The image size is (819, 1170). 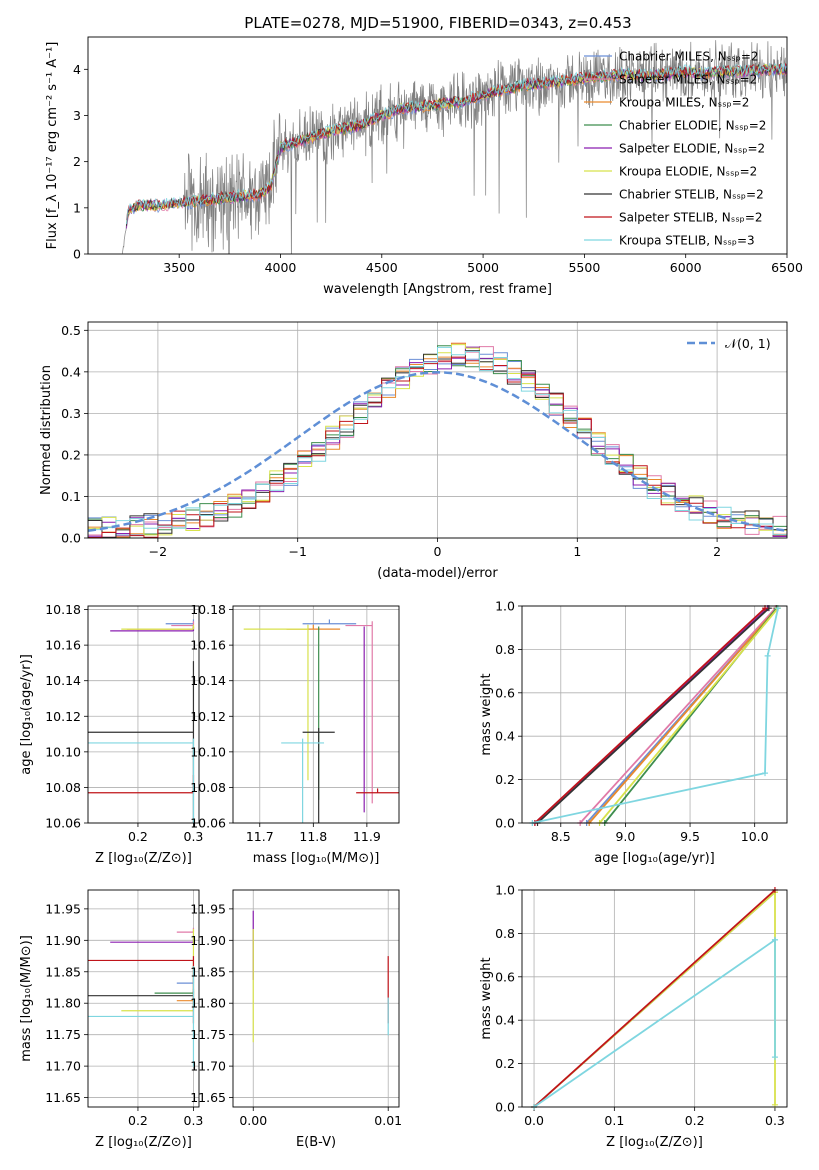 I want to click on cumulative-plot-area, so click(x=654, y=998).